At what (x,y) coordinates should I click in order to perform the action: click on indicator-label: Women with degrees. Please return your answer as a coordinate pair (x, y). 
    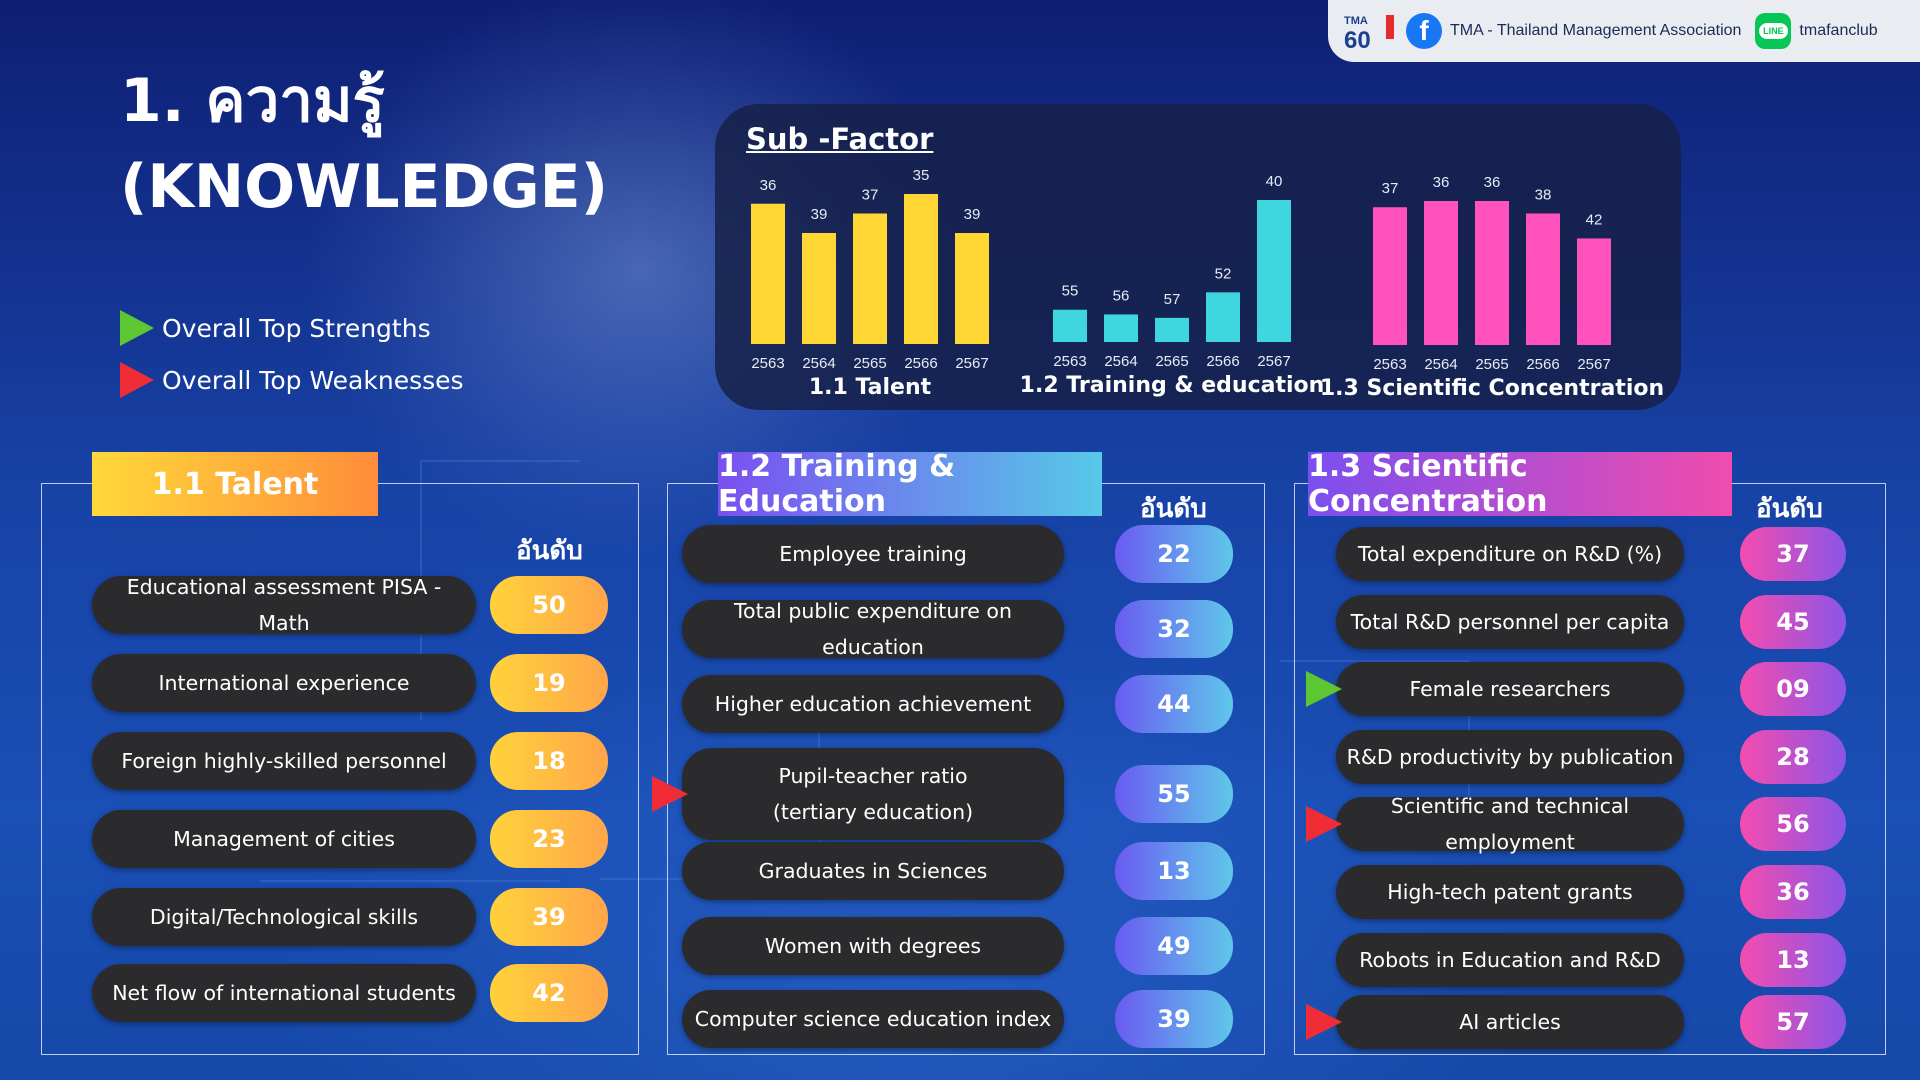
    Looking at the image, I should click on (873, 946).